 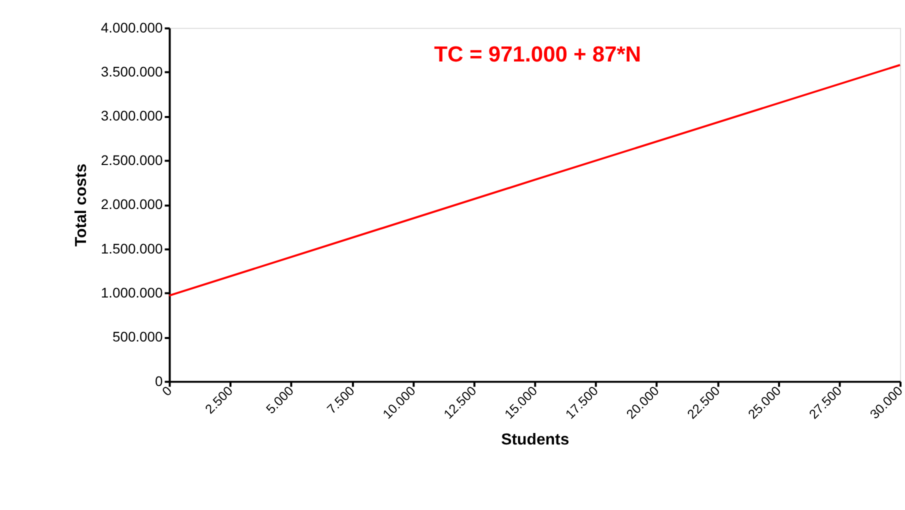 I want to click on y-tick-label: 3.500.000, so click(x=132, y=72).